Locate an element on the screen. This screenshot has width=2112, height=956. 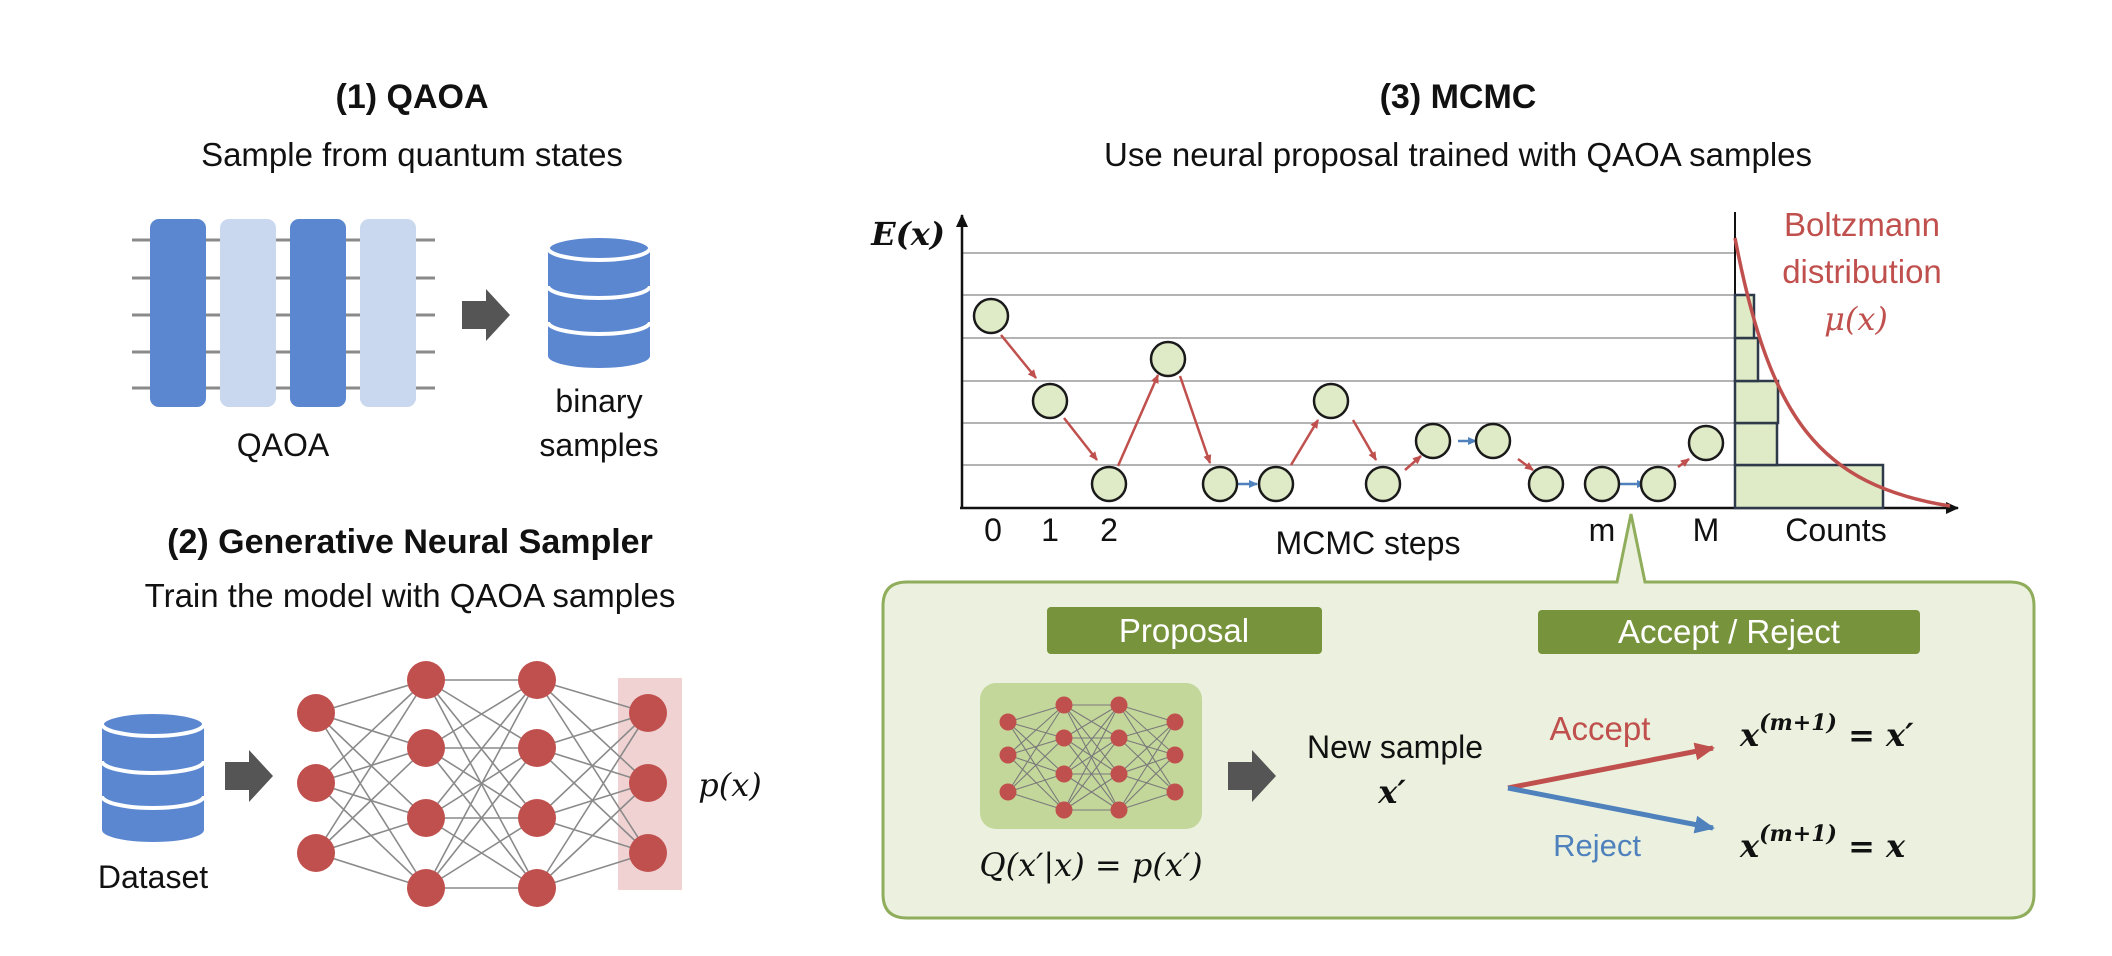
proposal-formula: Q(x′|x) = p(x′) is located at coordinates (1090, 865).